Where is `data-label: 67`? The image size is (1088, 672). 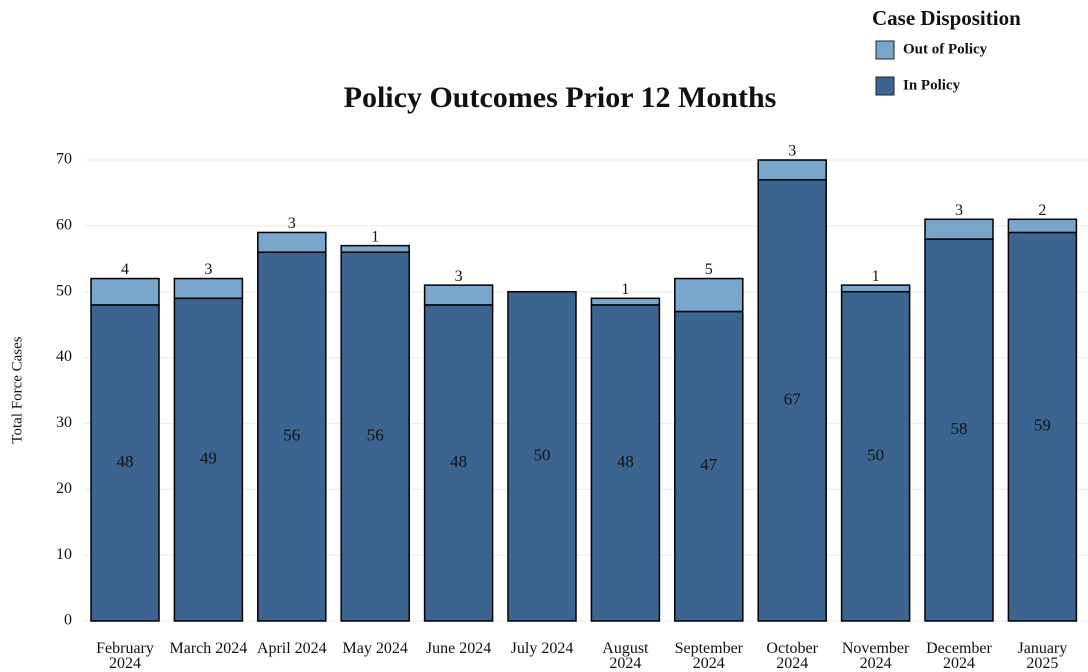 data-label: 67 is located at coordinates (793, 398).